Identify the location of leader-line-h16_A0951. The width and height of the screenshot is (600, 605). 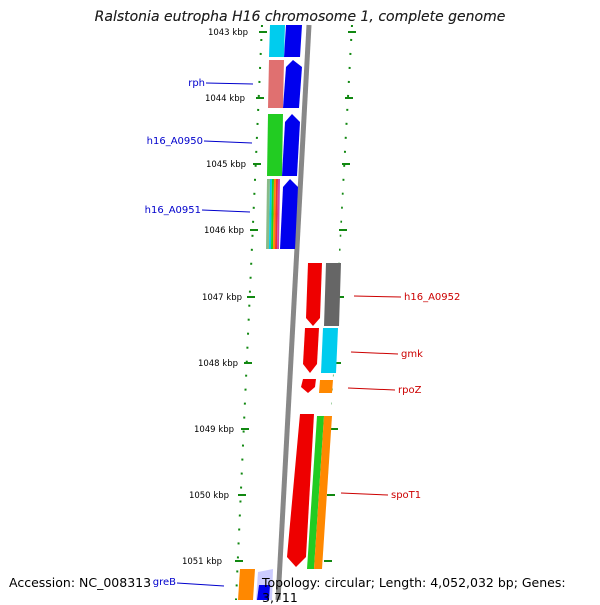
(226, 211).